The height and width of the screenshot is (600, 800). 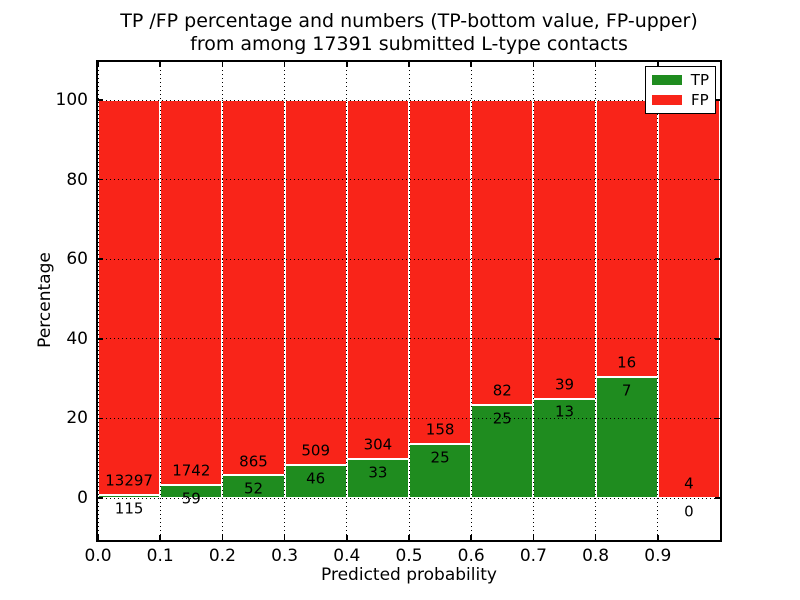 What do you see at coordinates (440, 429) in the screenshot?
I see `fp-count-label: 158` at bounding box center [440, 429].